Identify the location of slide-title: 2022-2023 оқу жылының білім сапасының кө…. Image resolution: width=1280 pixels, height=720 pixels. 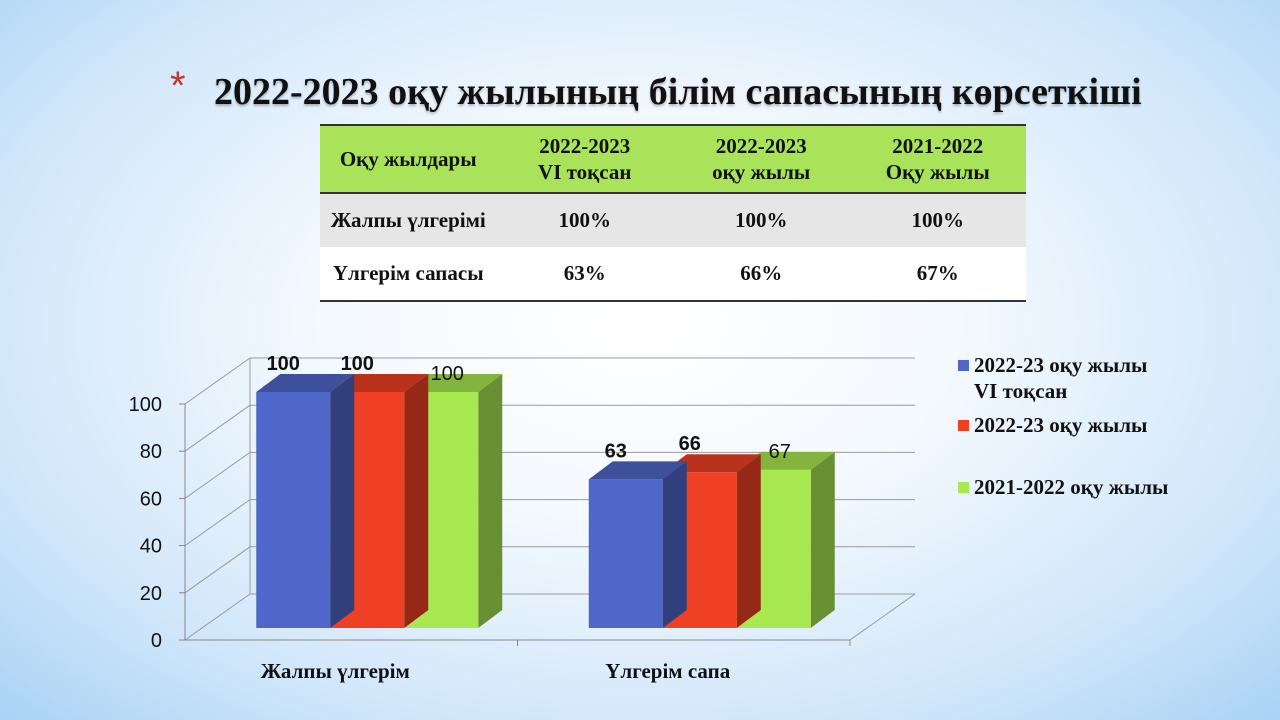
(678, 92).